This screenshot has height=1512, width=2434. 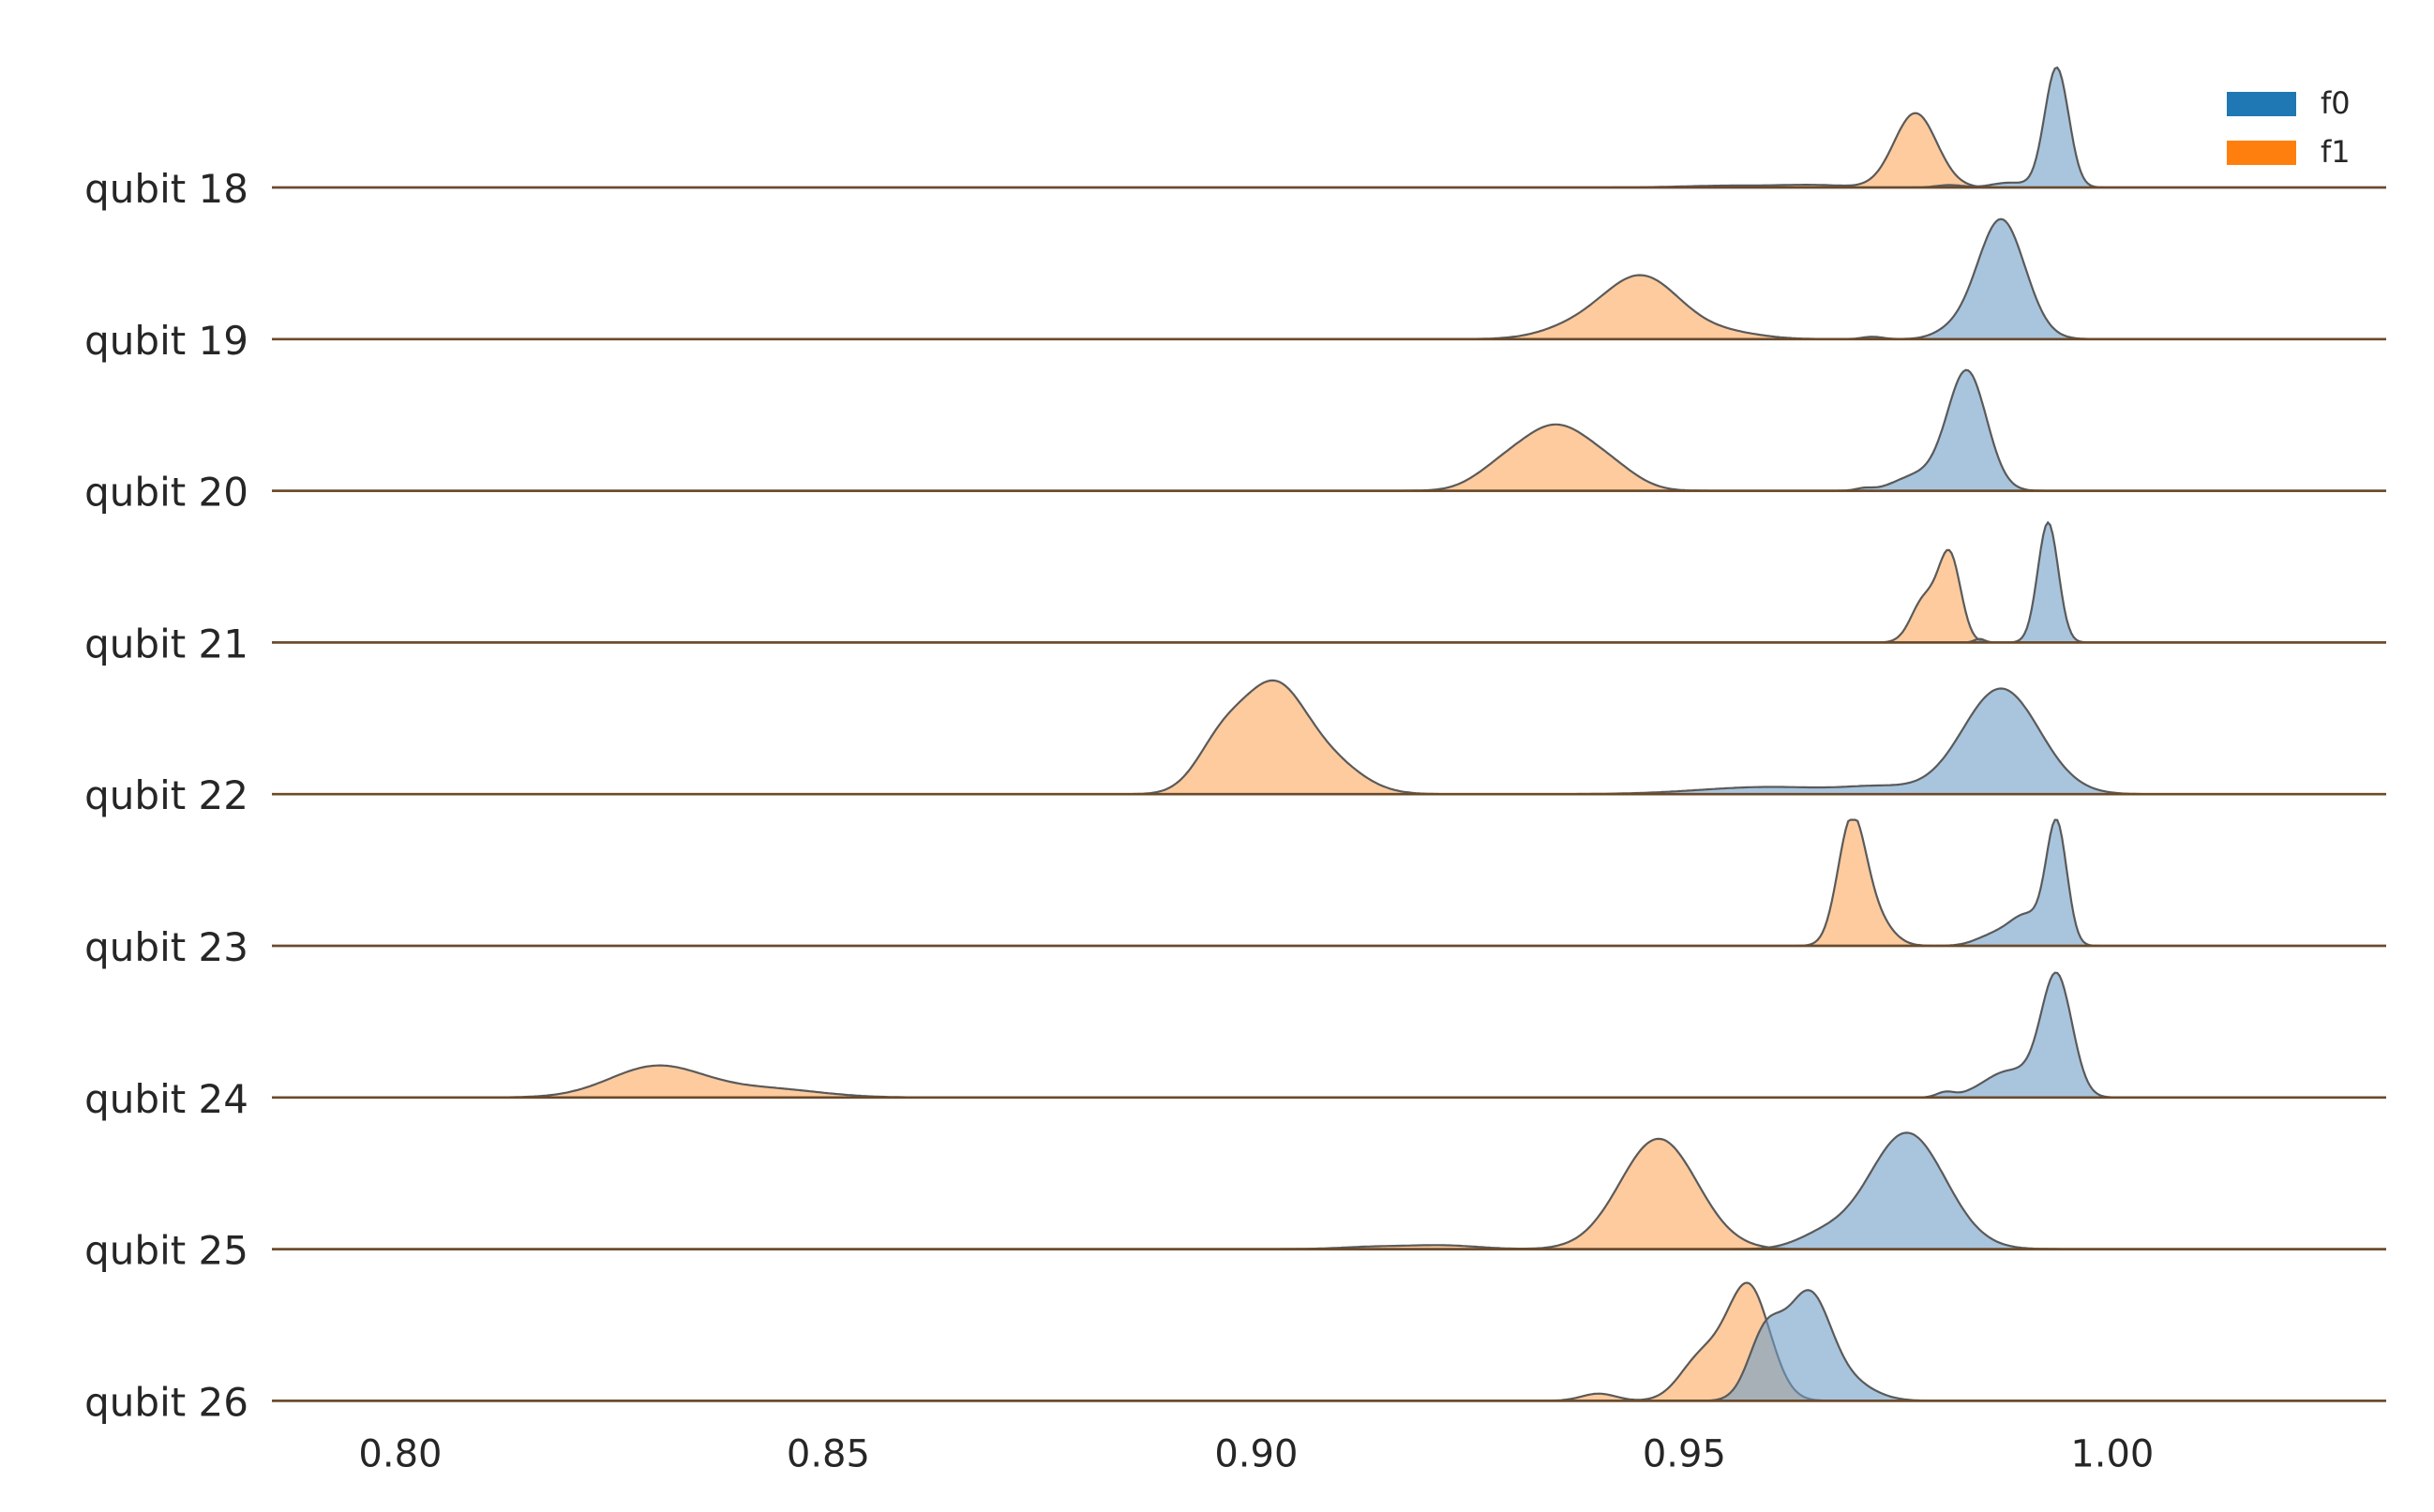 What do you see at coordinates (1684, 1453) in the screenshot?
I see `x-tick-label: 0.95` at bounding box center [1684, 1453].